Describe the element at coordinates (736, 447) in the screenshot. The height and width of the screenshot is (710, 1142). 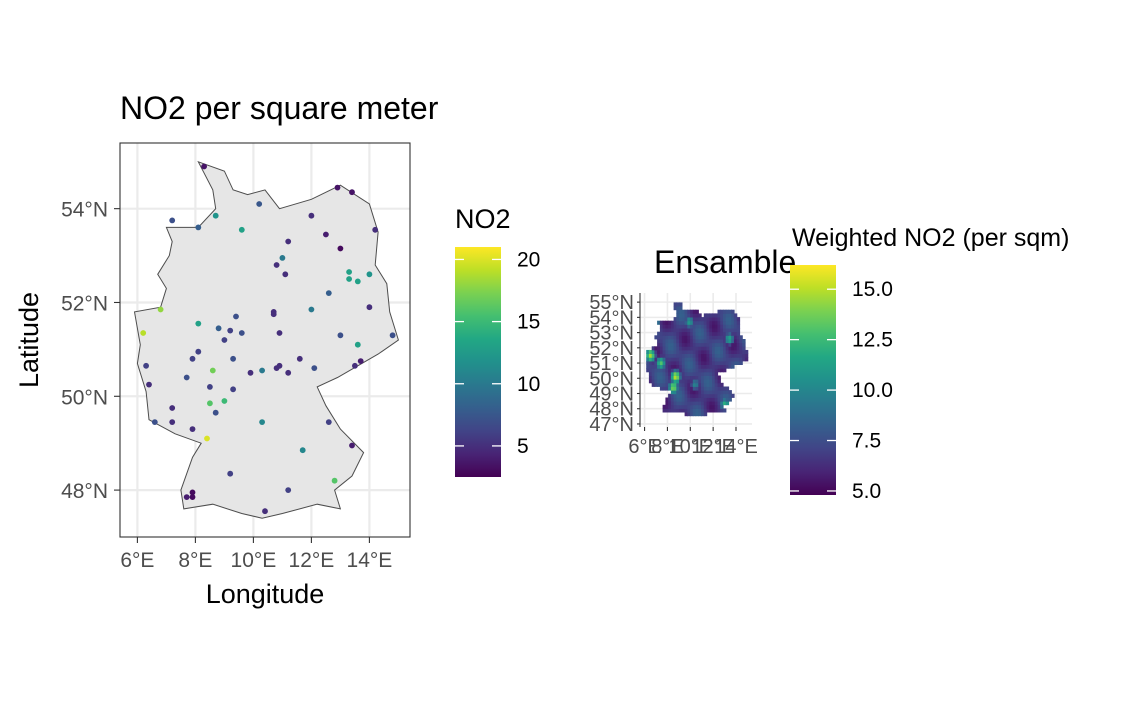
I see `plot2-x-tick-label: 14°E` at that location.